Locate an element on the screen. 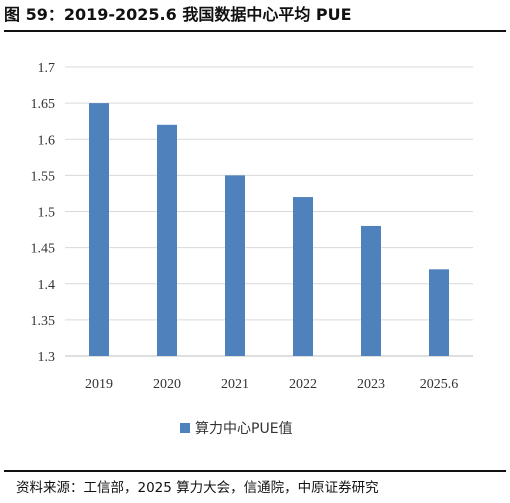 This screenshot has width=510, height=503. x-tick-label: 2025.6 is located at coordinates (439, 384).